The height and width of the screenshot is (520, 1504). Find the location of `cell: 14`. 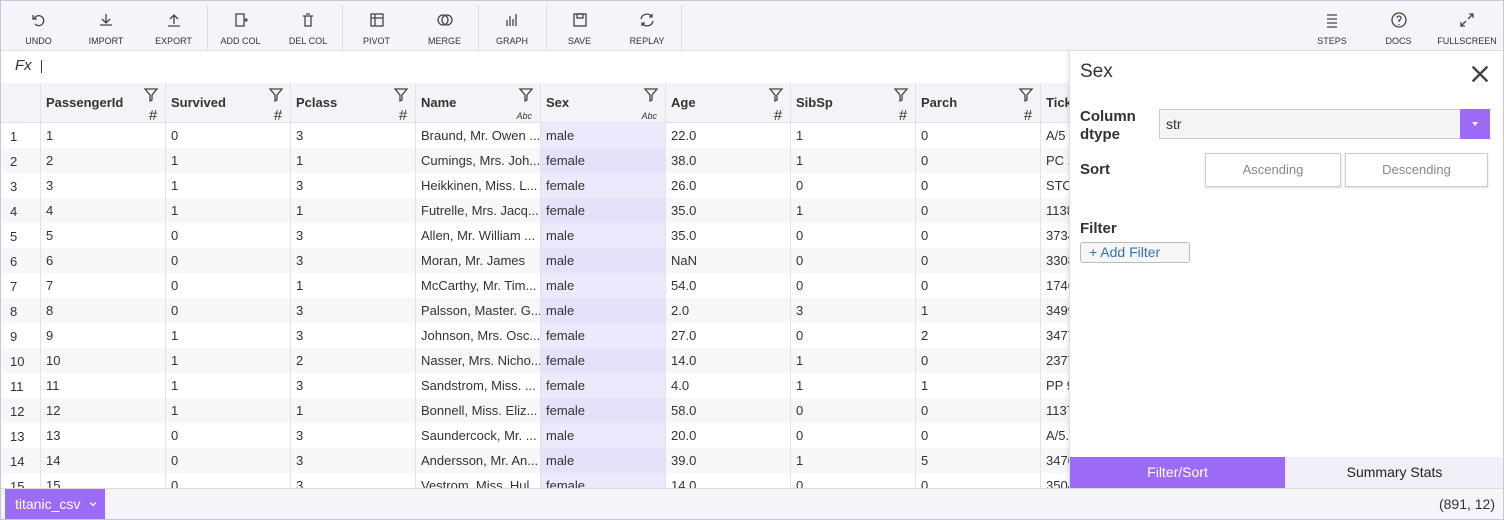

cell: 14 is located at coordinates (103, 460).